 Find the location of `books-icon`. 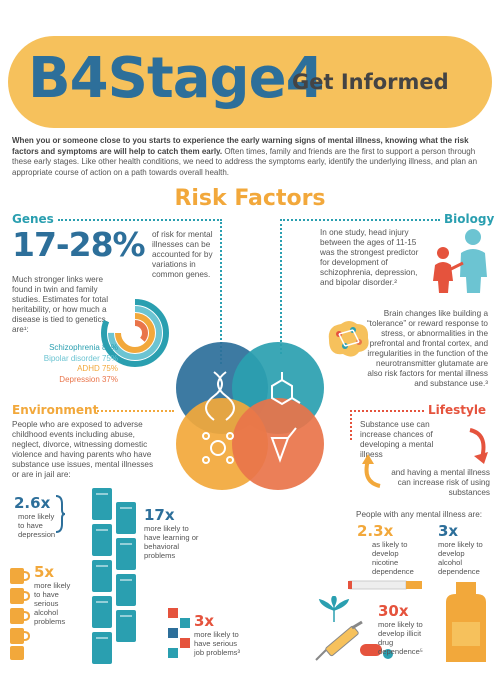

books-icon is located at coordinates (114, 576).